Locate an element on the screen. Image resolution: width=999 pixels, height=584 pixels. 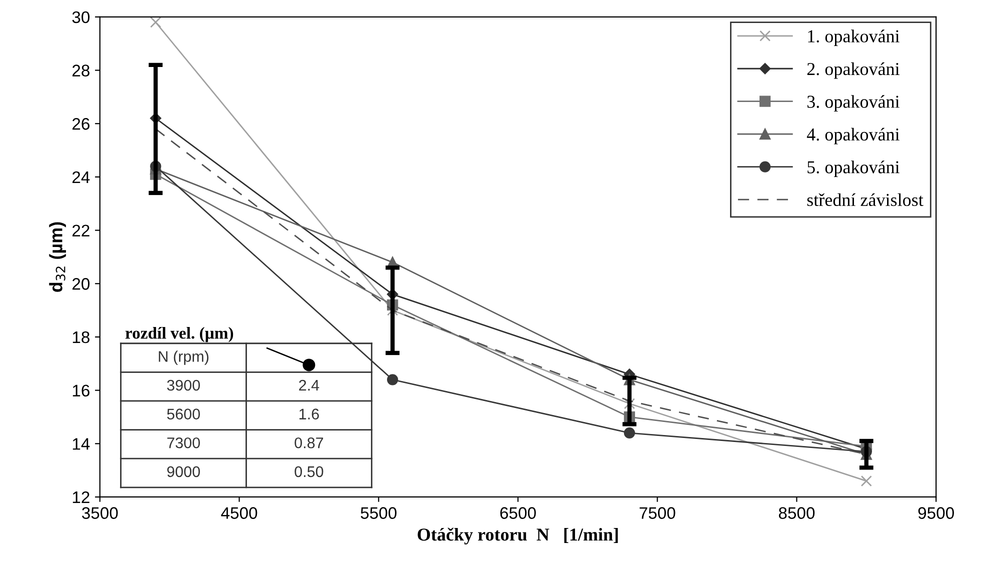
annotation: 9000 is located at coordinates (183, 472).